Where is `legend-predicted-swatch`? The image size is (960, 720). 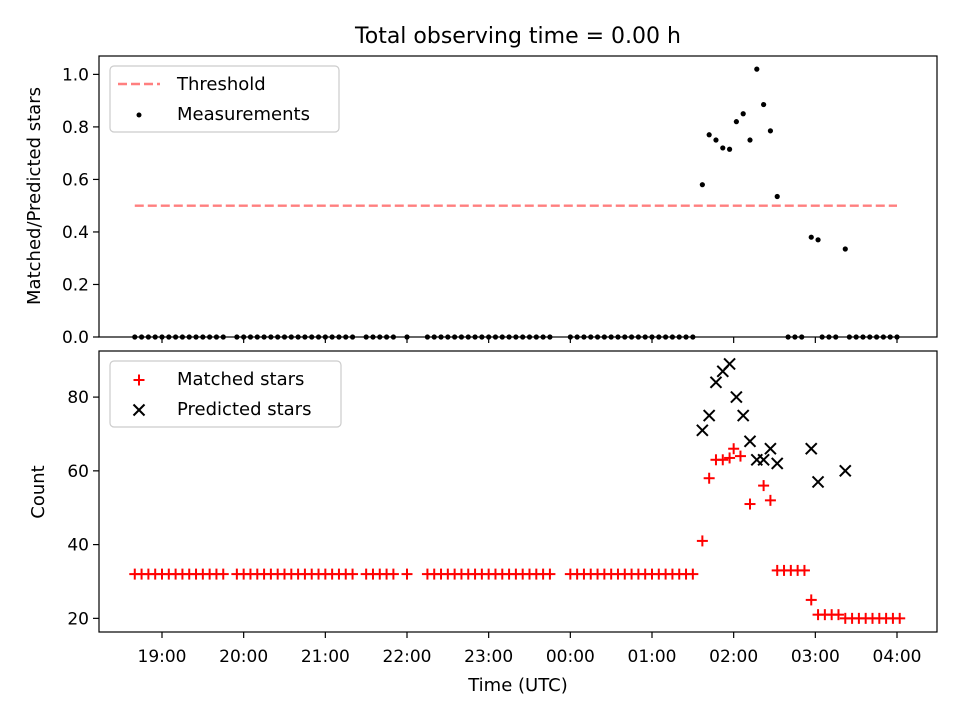
legend-predicted-swatch is located at coordinates (139, 410).